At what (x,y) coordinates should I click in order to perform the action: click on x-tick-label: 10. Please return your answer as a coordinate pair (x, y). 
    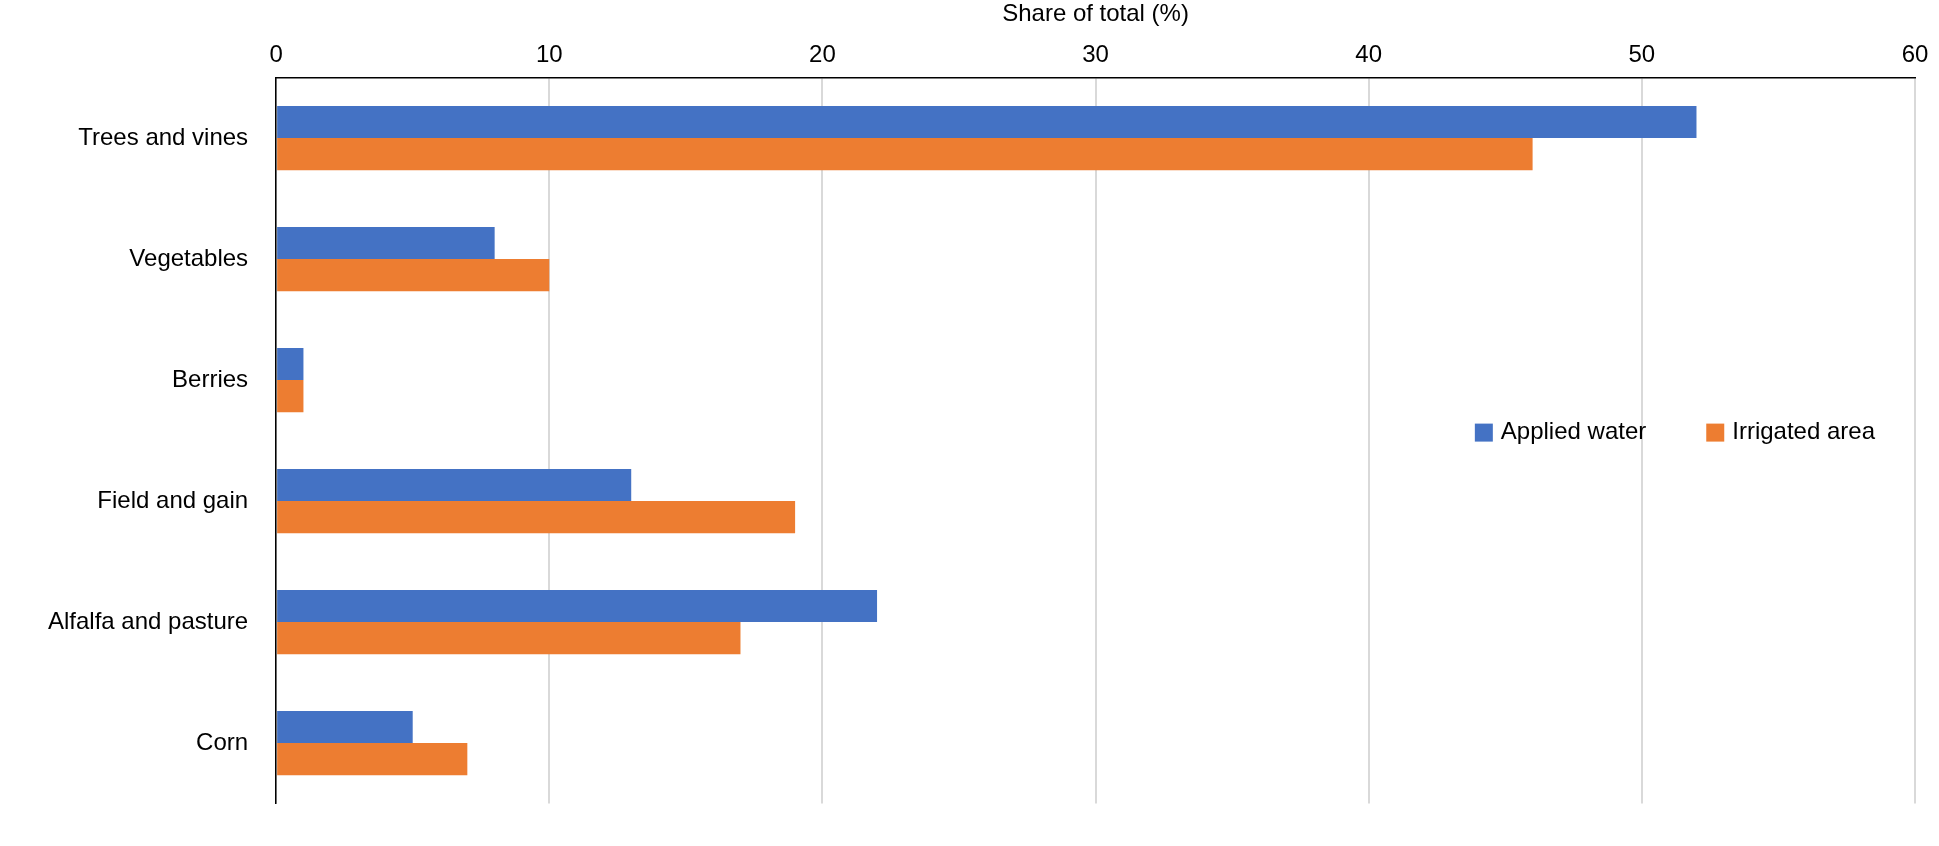
    Looking at the image, I should click on (549, 53).